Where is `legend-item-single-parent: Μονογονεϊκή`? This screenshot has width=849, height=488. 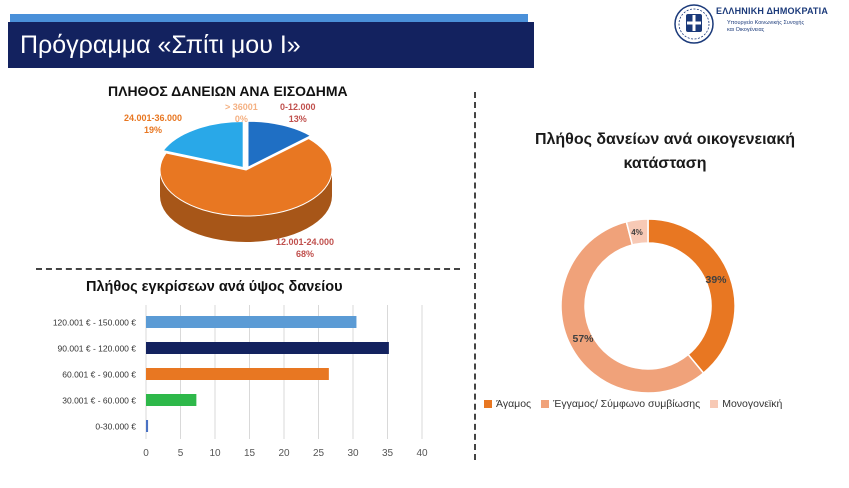 legend-item-single-parent: Μονογονεϊκή is located at coordinates (746, 404).